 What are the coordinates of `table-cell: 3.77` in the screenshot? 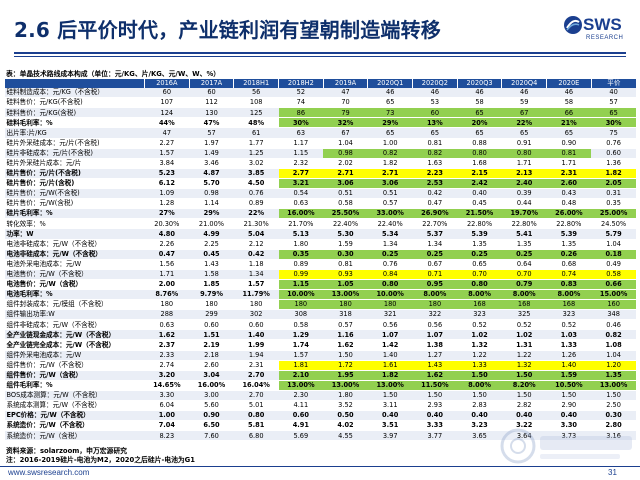 It's located at (435, 436).